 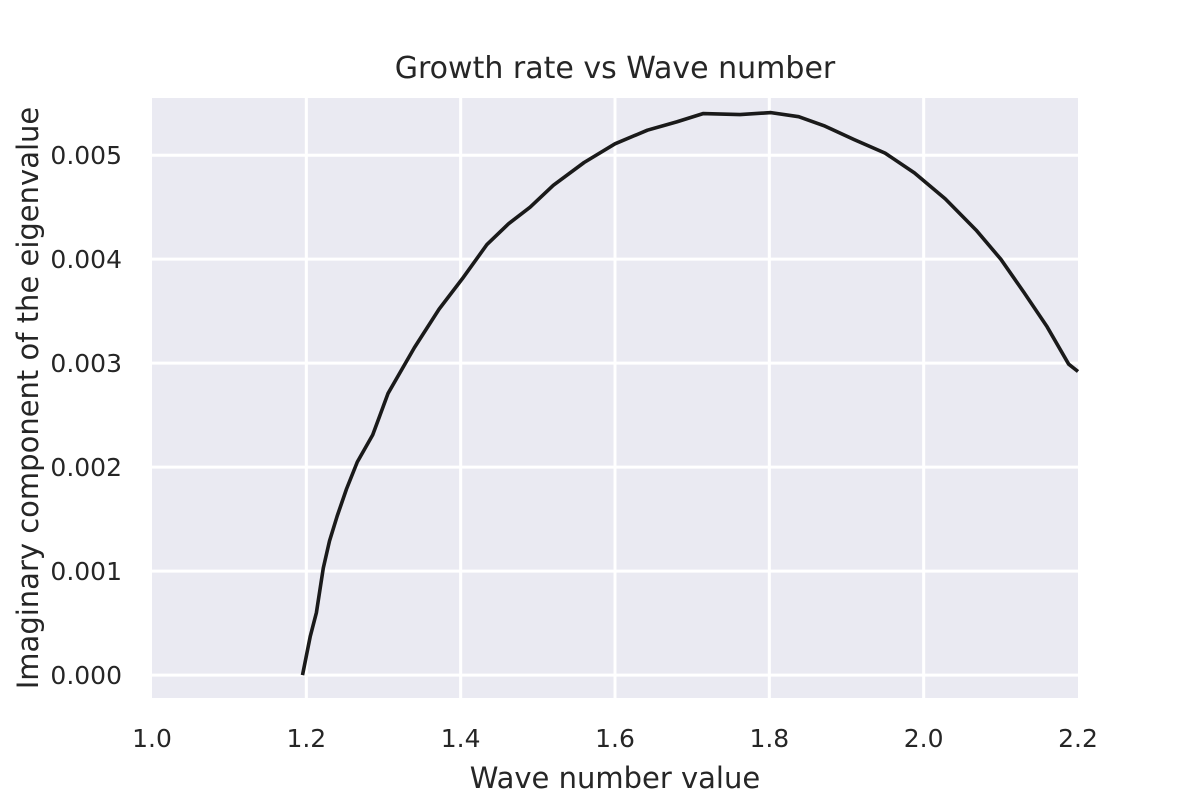 What do you see at coordinates (86, 363) in the screenshot?
I see `y-tick-label: 0.003` at bounding box center [86, 363].